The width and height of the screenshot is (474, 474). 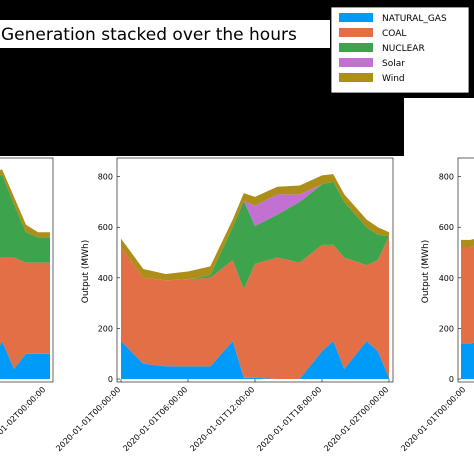 What do you see at coordinates (356, 32) in the screenshot?
I see `legend-swatch-coal` at bounding box center [356, 32].